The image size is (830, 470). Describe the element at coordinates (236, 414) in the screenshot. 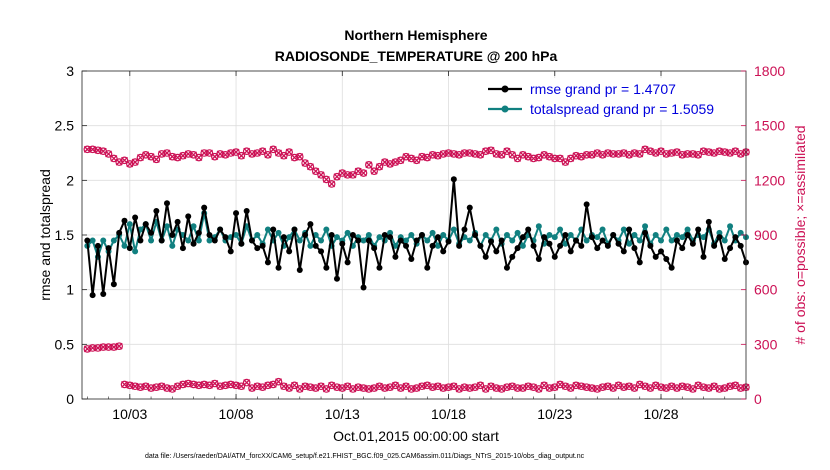

I see `x-tick-label: 10/08` at that location.